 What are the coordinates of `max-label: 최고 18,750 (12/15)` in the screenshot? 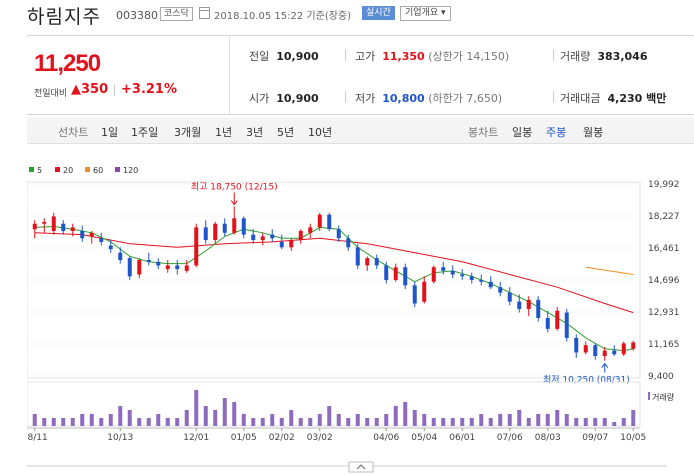 It's located at (234, 187).